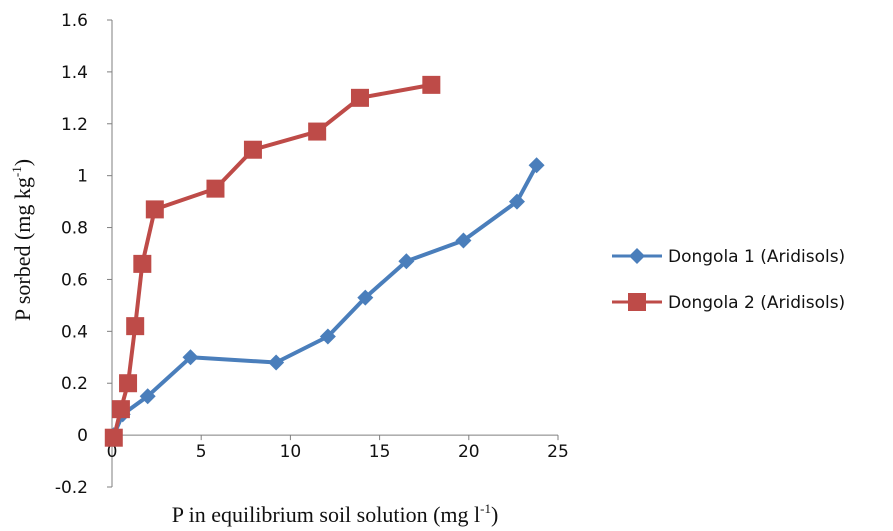 The image size is (893, 531). Describe the element at coordinates (74, 332) in the screenshot. I see `y-tick-label: 0.4` at that location.